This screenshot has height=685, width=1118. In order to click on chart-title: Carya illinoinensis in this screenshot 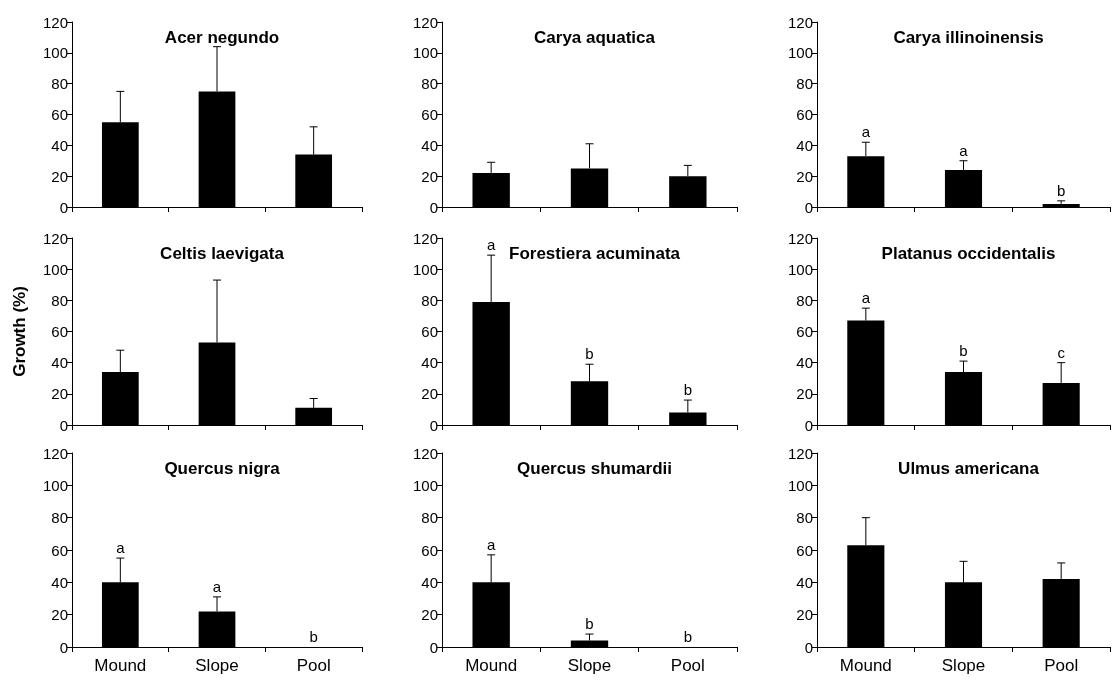, I will do `click(968, 37)`.